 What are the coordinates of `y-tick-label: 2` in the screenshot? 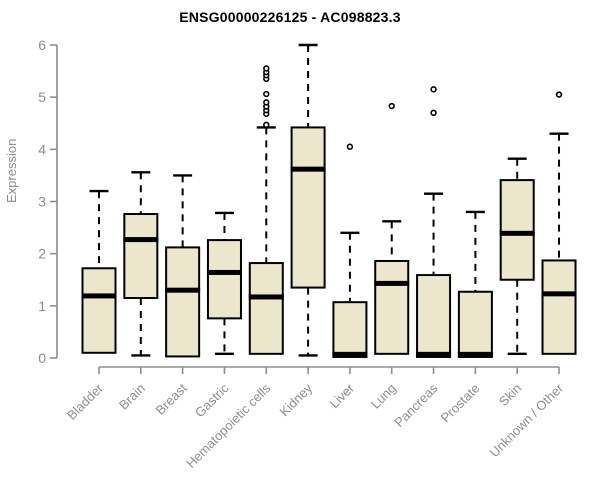 It's located at (42, 254).